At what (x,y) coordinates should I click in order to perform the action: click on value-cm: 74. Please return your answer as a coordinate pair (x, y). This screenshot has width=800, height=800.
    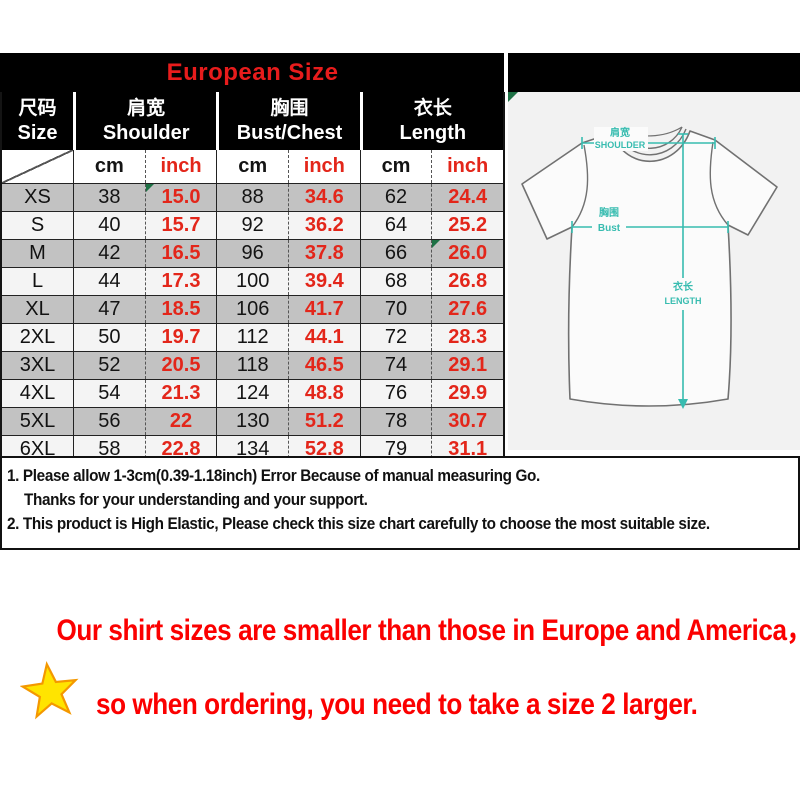
    Looking at the image, I should click on (395, 365).